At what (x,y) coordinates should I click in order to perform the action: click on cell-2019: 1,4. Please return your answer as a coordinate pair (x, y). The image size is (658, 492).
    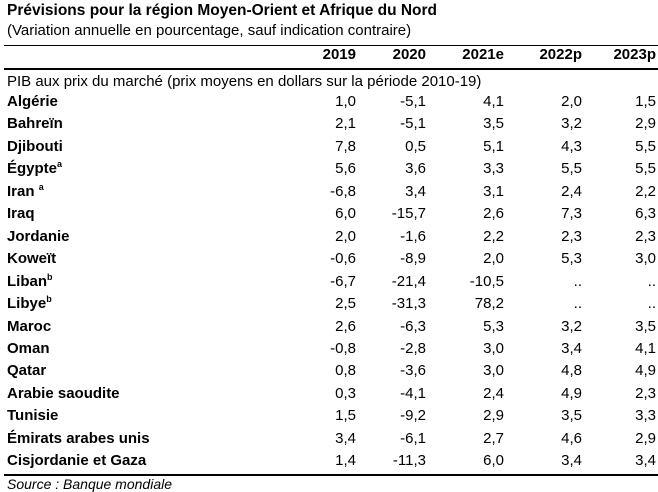
    Looking at the image, I should click on (345, 461).